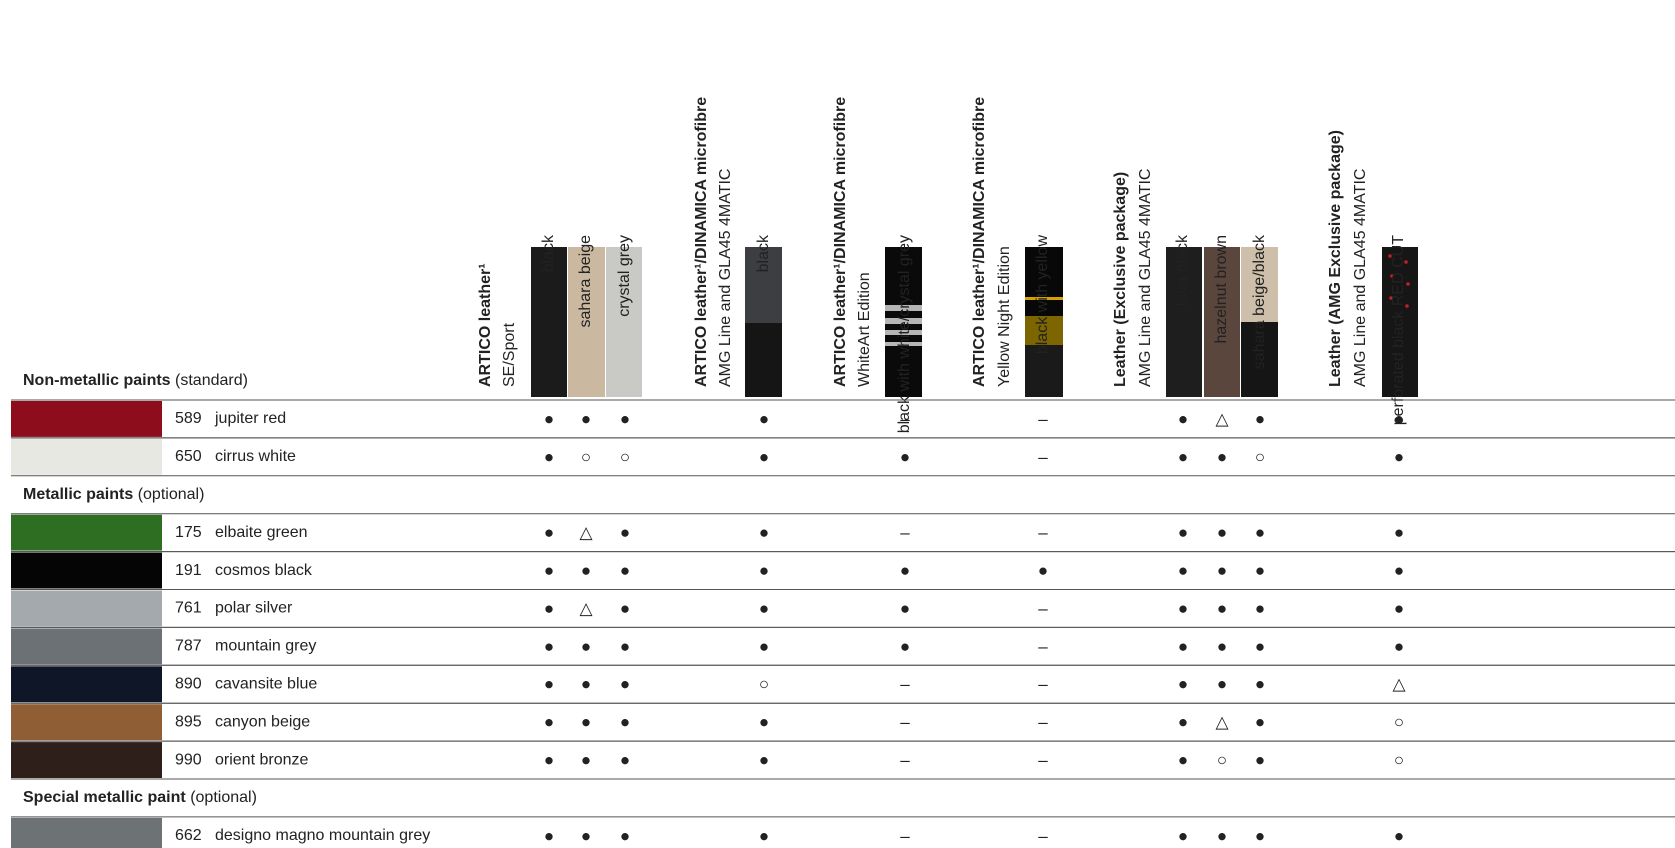 Image resolution: width=1675 pixels, height=848 pixels. What do you see at coordinates (104, 797) in the screenshot?
I see `section-name: Special metallic paint` at bounding box center [104, 797].